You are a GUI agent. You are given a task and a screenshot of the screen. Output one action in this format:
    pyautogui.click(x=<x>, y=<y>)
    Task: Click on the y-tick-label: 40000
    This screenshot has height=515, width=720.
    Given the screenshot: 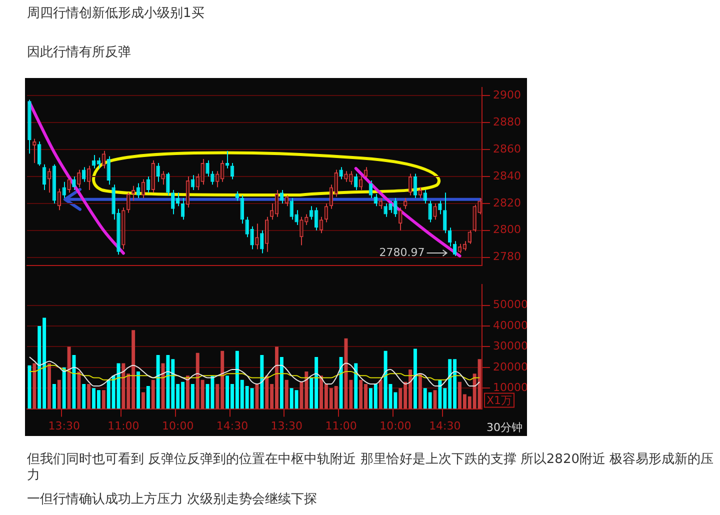 What is the action you would take?
    pyautogui.click(x=510, y=325)
    